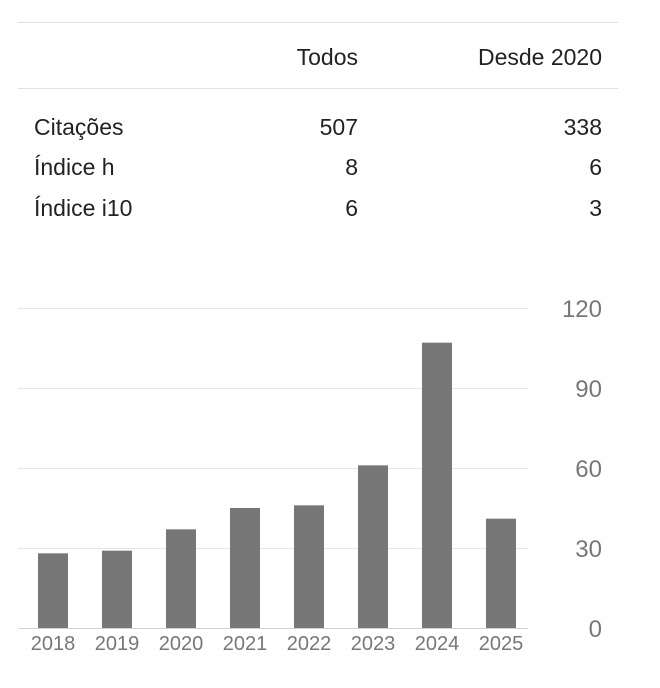 This screenshot has height=688, width=660. What do you see at coordinates (437, 644) in the screenshot?
I see `x-tick-label: 2024` at bounding box center [437, 644].